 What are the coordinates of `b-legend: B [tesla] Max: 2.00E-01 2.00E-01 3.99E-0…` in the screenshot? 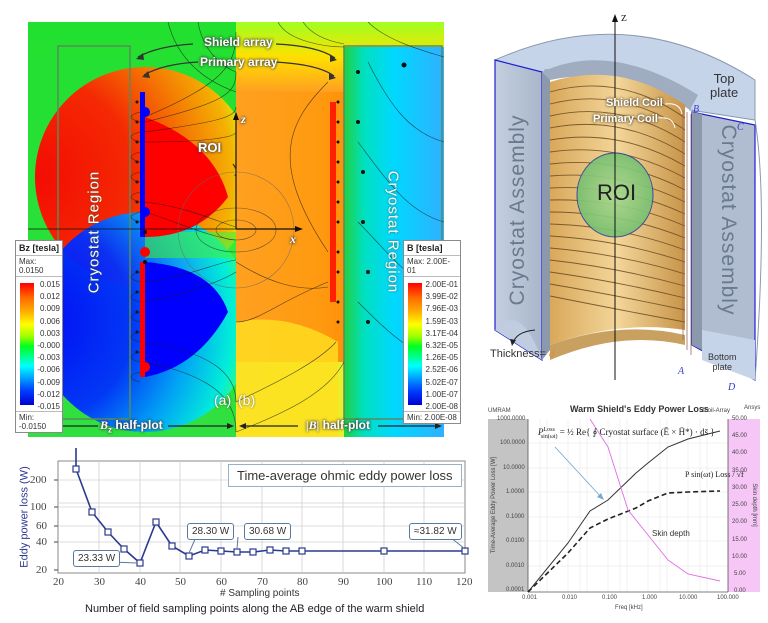 It's located at (432, 332).